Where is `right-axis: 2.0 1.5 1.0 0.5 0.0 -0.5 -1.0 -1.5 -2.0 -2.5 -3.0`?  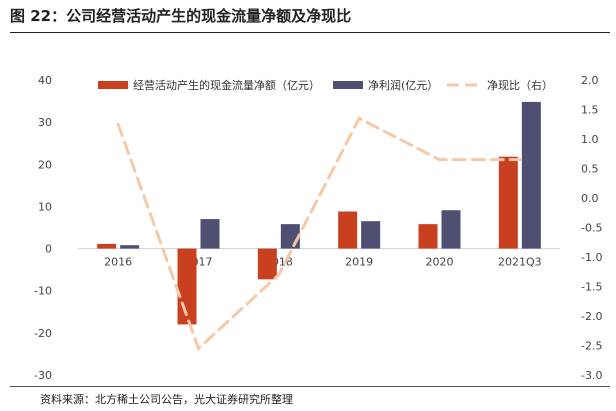
right-axis: 2.0 1.5 1.0 0.5 0.0 -0.5 -1.0 -1.5 -2.0 -2.5 -3.0 is located at coordinates (591, 228).